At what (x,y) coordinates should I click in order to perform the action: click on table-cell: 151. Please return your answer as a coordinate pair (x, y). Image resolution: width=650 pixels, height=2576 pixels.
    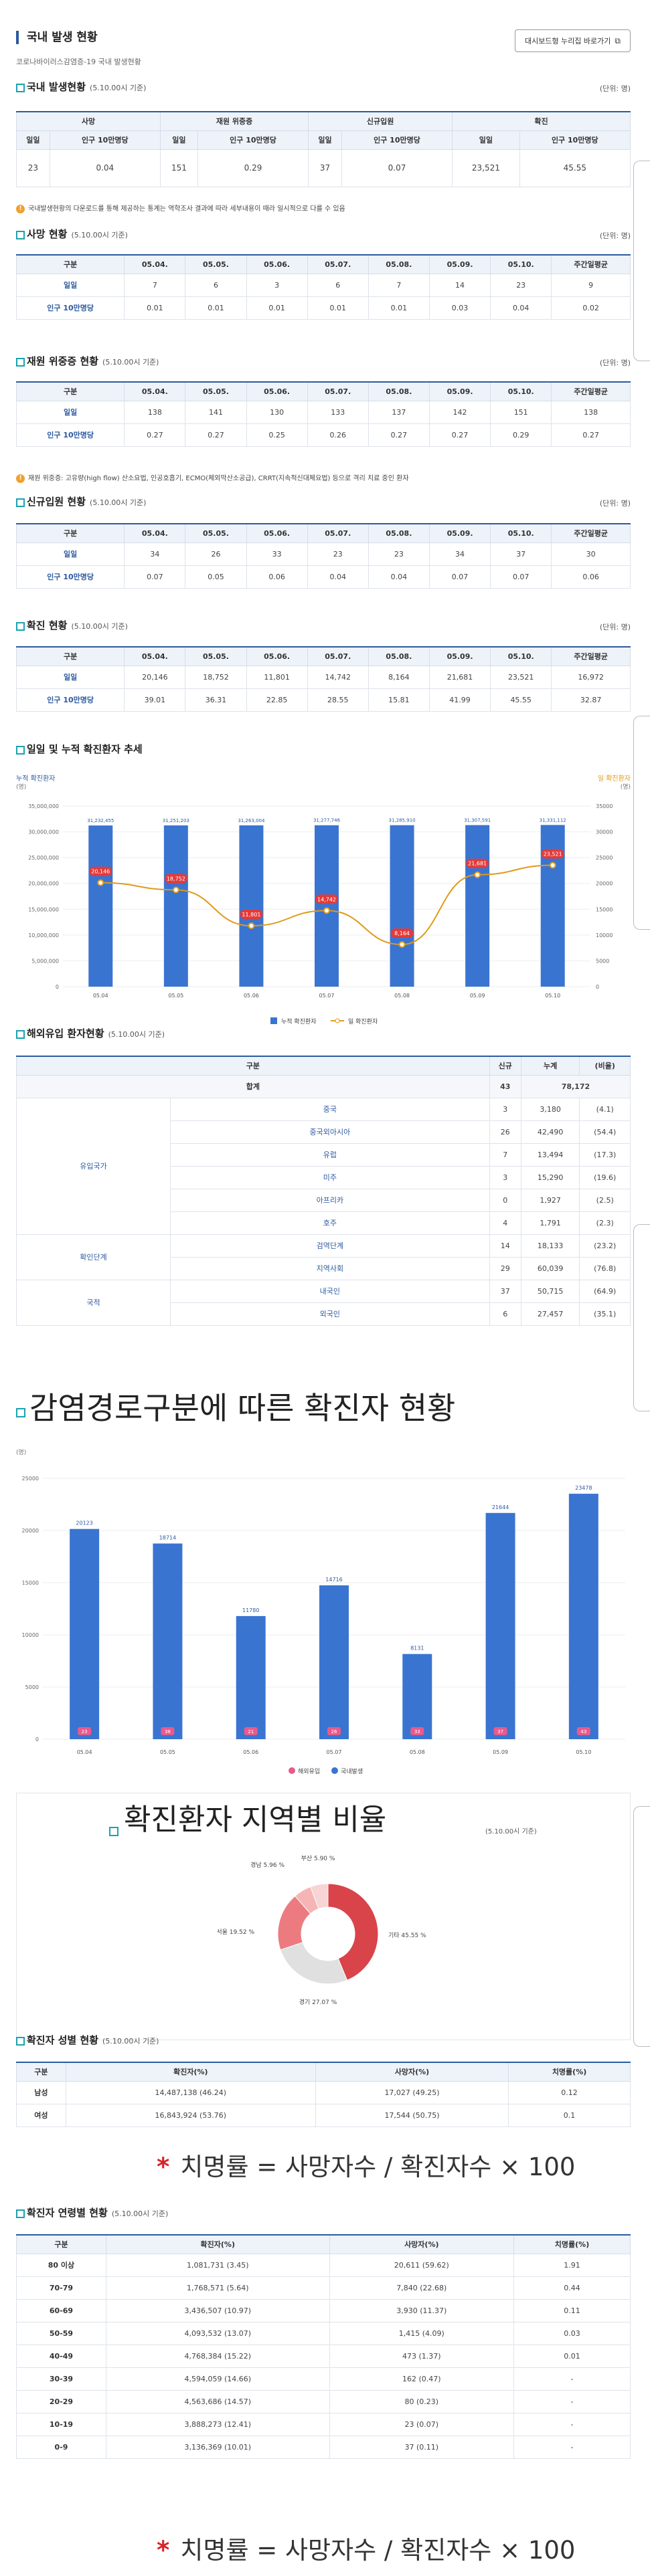
    Looking at the image, I should click on (521, 412).